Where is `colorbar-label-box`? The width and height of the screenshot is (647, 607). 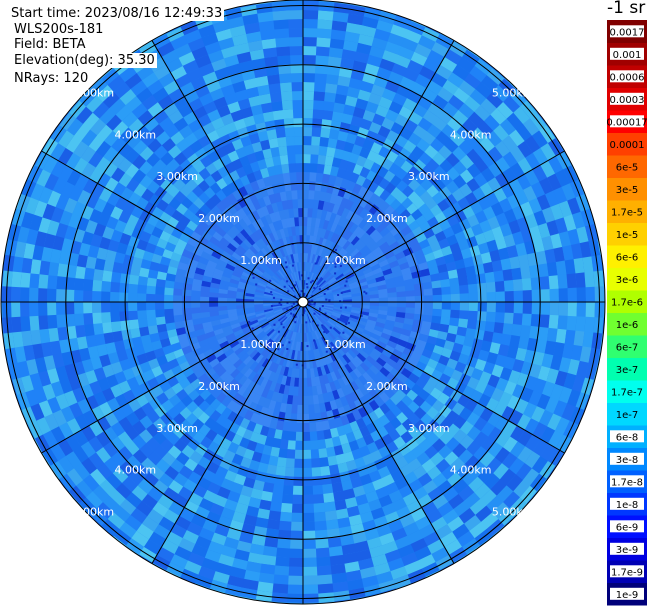 colorbar-label-box is located at coordinates (627, 76).